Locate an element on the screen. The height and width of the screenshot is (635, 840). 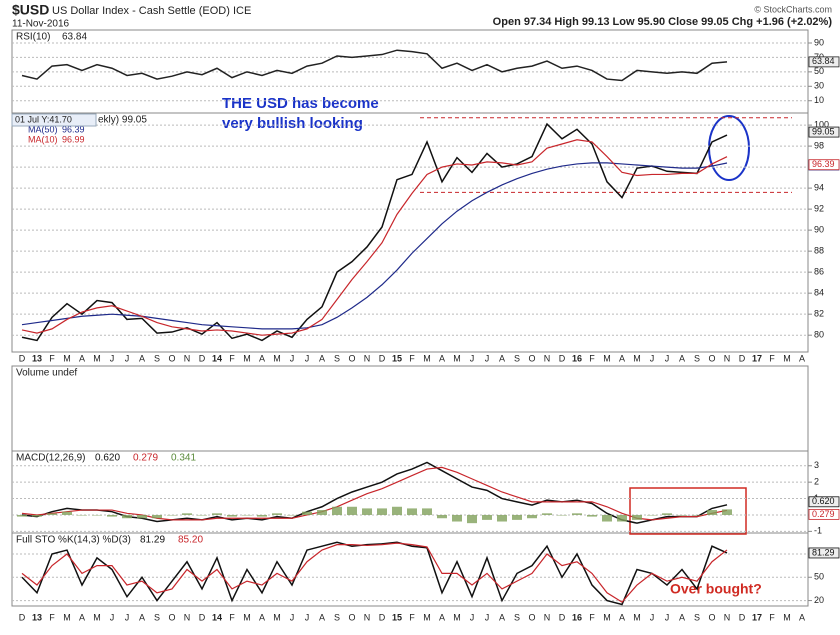
panel-title: ekly) 99.05 is located at coordinates (122, 120).